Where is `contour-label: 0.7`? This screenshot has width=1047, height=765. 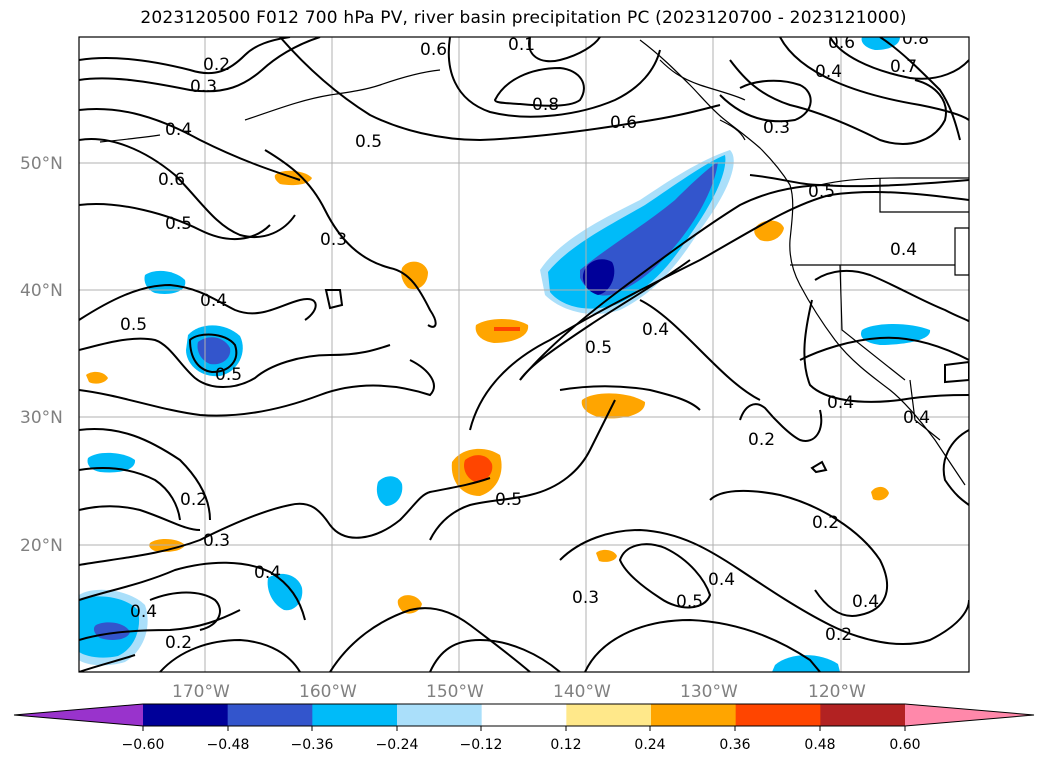 contour-label: 0.7 is located at coordinates (903, 67).